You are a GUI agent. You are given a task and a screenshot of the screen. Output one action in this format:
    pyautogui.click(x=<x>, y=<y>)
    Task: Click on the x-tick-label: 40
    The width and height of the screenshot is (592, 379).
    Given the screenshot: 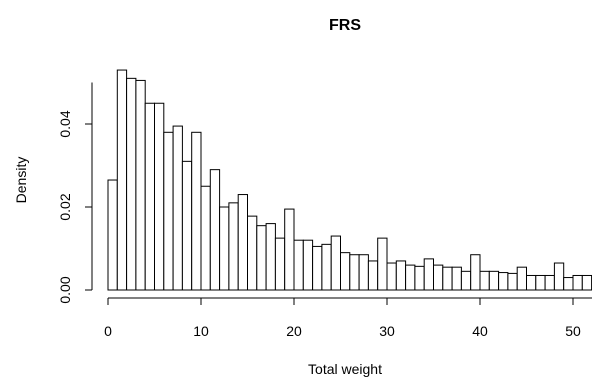 What is the action you would take?
    pyautogui.click(x=480, y=331)
    